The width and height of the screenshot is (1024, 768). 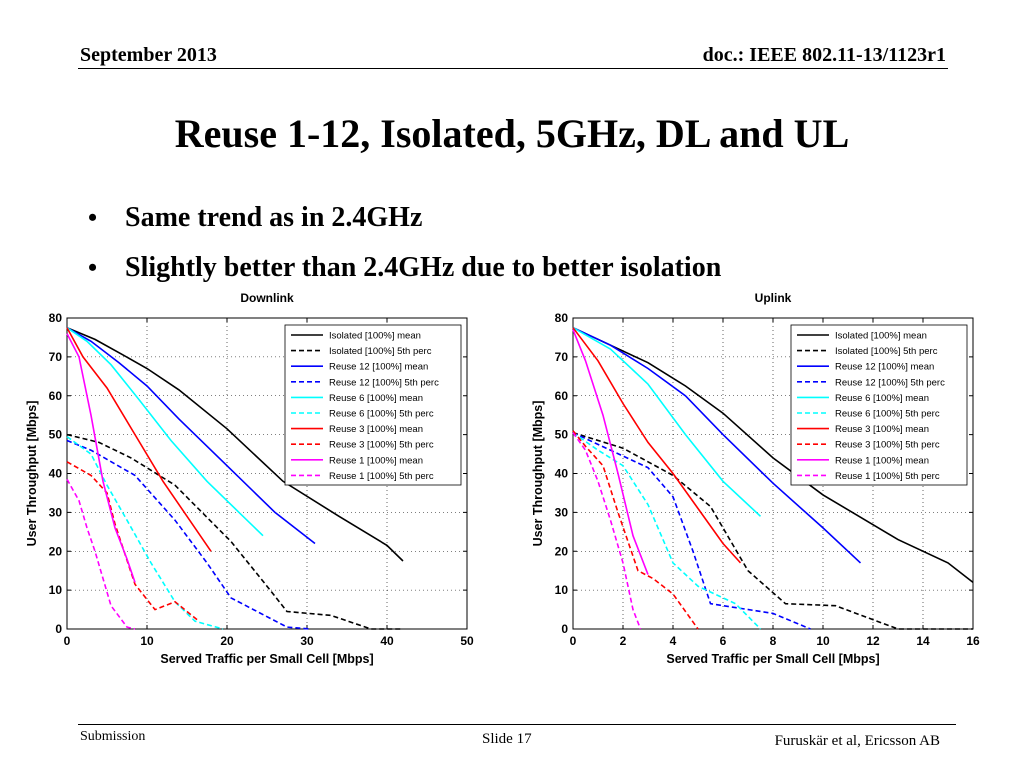 I want to click on header-date: September 2013, so click(x=148, y=55).